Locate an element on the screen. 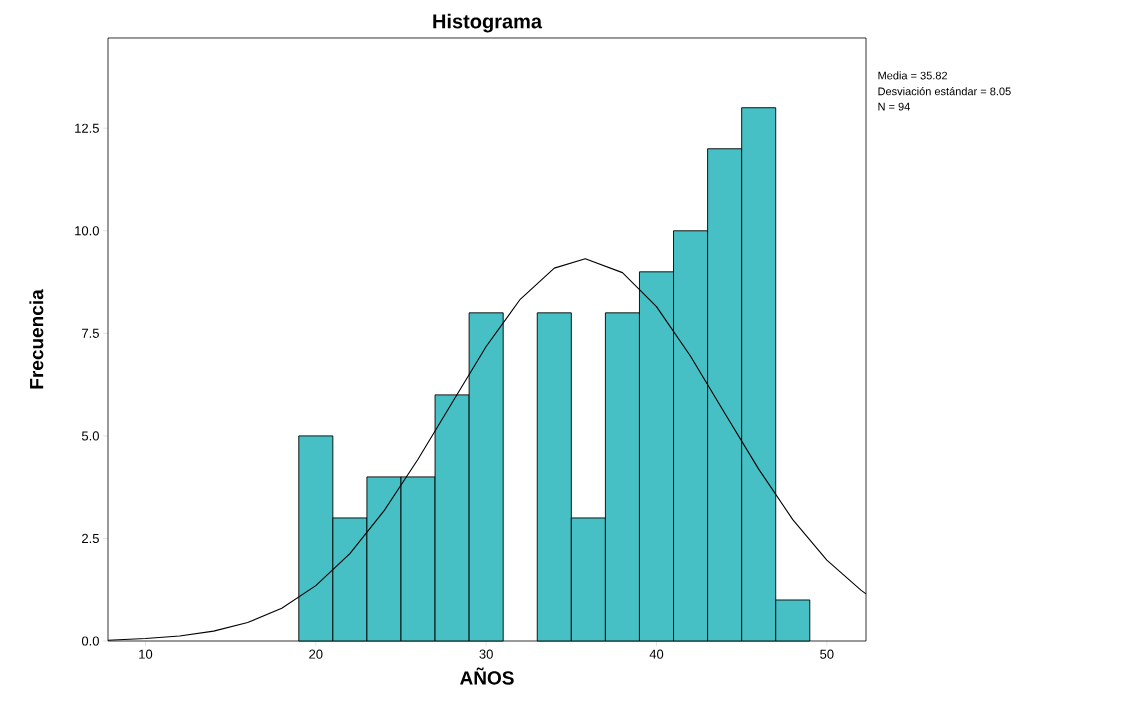 Image resolution: width=1135 pixels, height=712 pixels. x-tick-label: 10 is located at coordinates (146, 654).